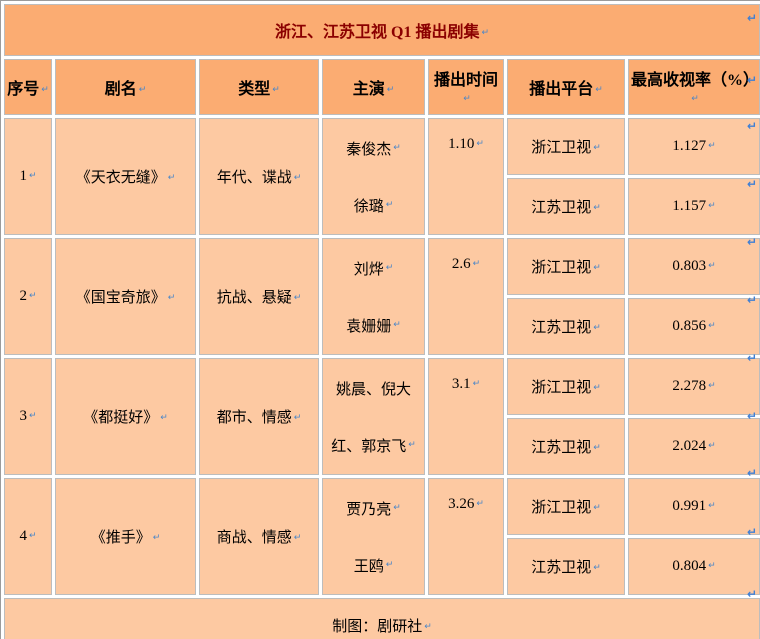 The height and width of the screenshot is (639, 760). I want to click on header-cell-cast: 主演 ↵, so click(373, 87).